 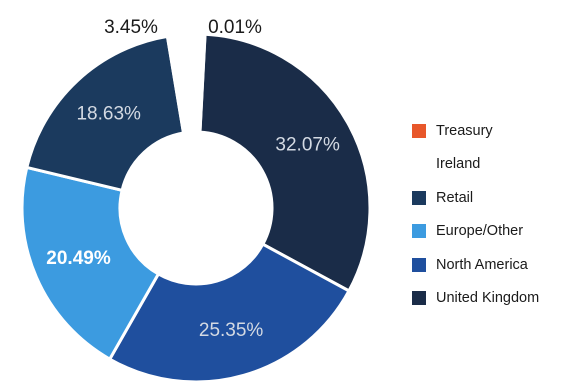 I want to click on legend-label-ireland: Ireland, so click(x=458, y=164).